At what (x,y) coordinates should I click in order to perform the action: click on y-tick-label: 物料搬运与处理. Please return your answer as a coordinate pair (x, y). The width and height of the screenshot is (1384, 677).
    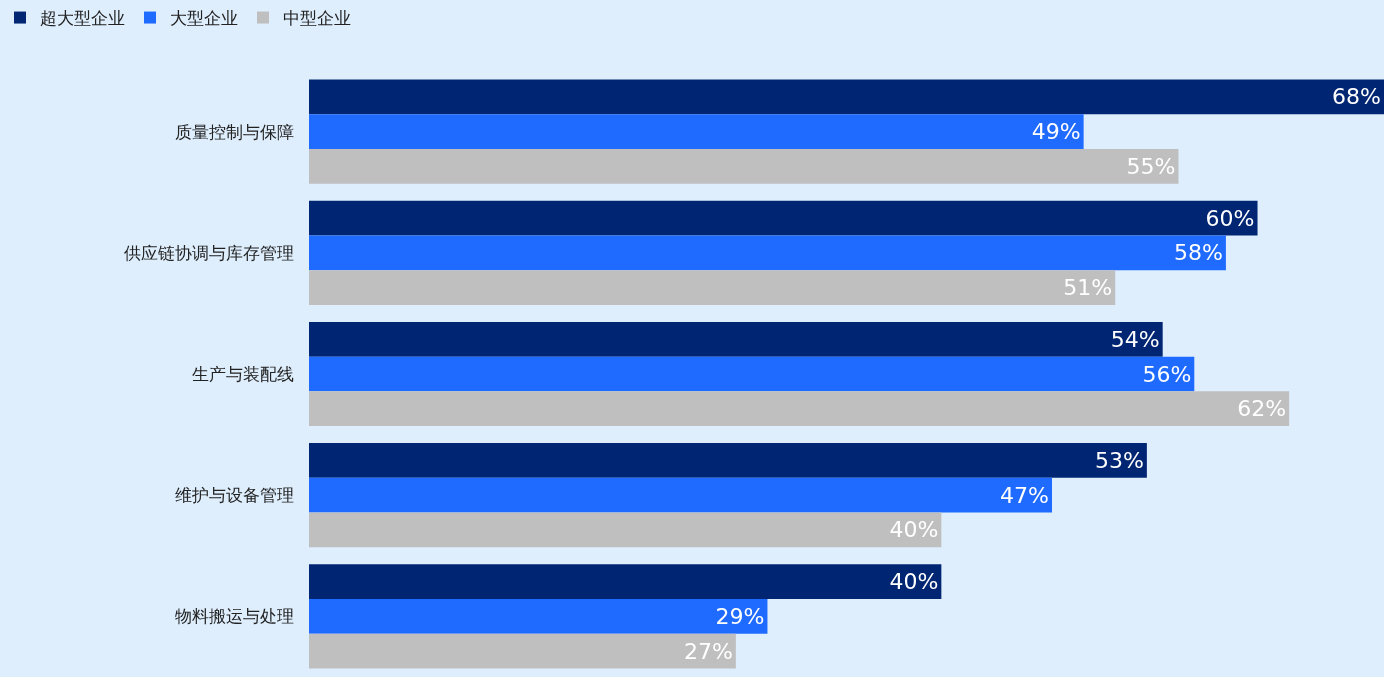
    Looking at the image, I should click on (234, 616).